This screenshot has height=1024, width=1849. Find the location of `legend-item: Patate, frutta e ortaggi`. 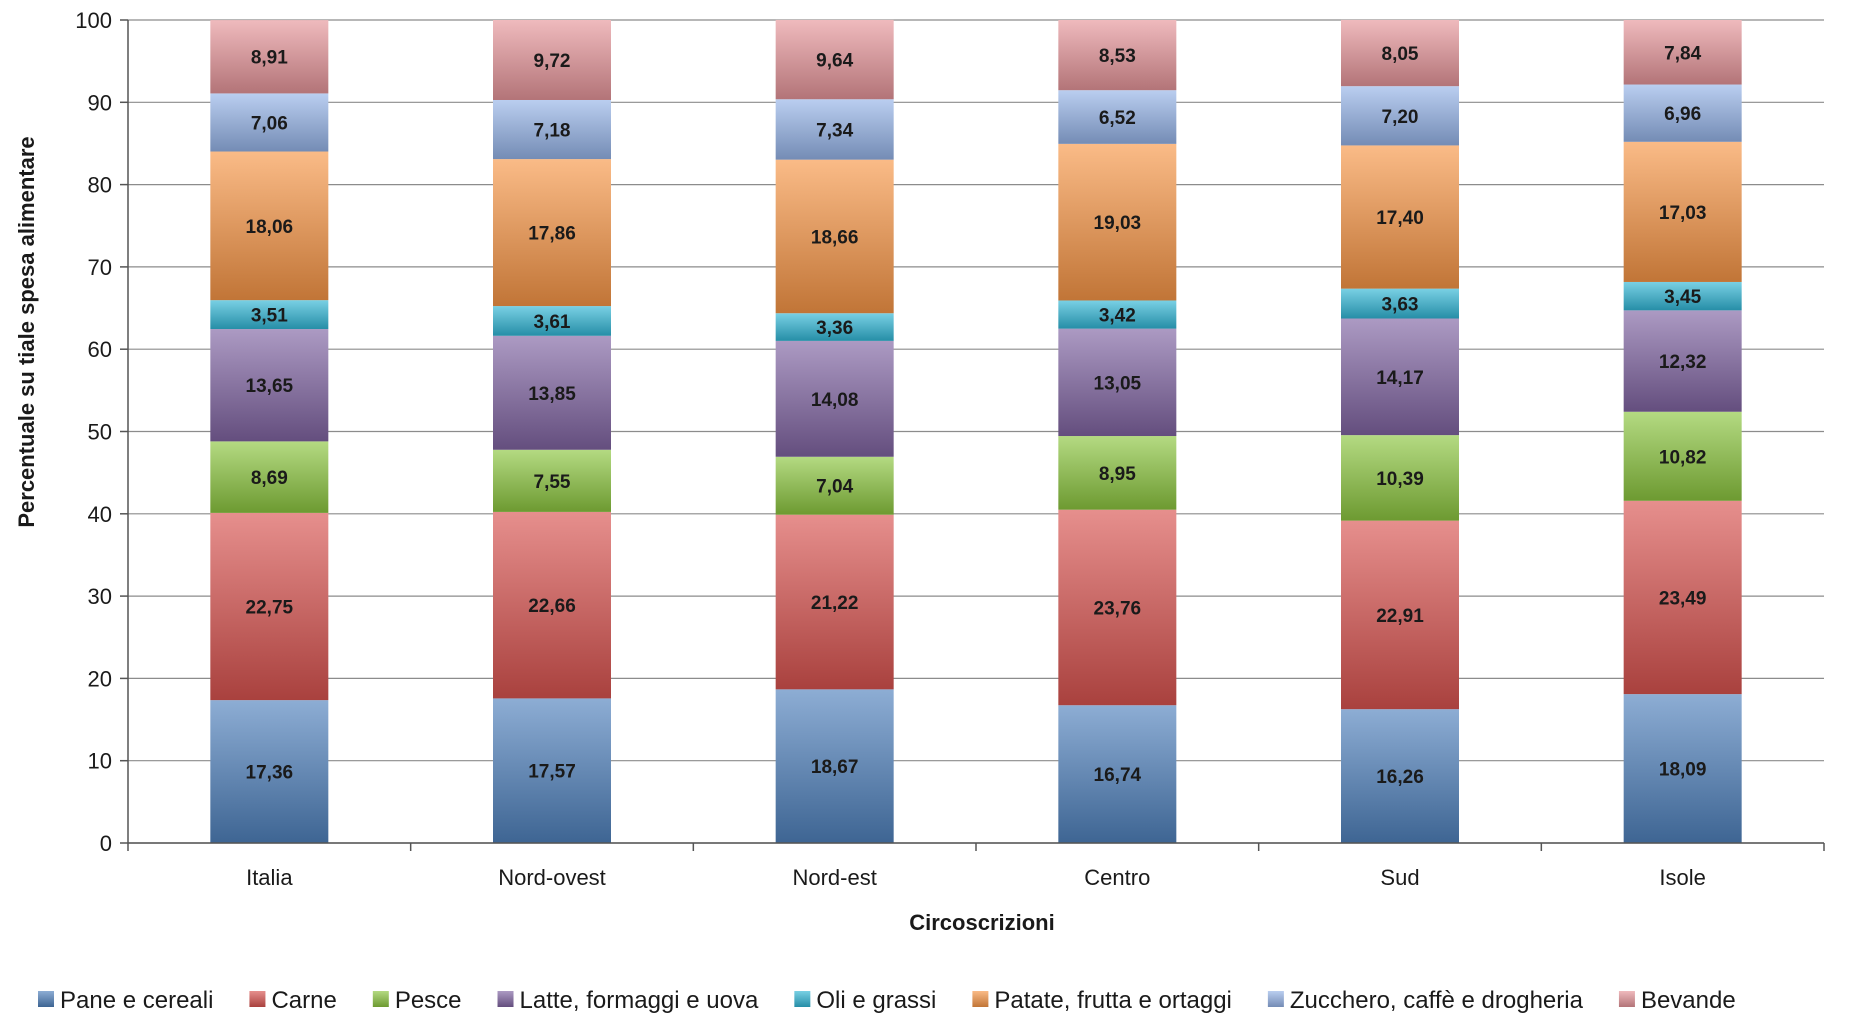

legend-item: Patate, frutta e ortaggi is located at coordinates (1102, 1000).